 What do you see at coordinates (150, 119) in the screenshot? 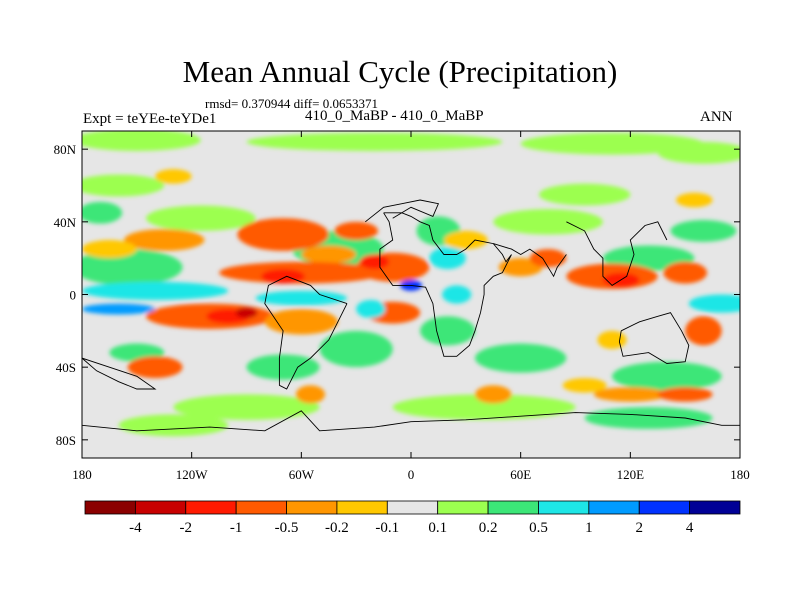
I see `experiment-label: Expt = teYEe-teYDe1` at bounding box center [150, 119].